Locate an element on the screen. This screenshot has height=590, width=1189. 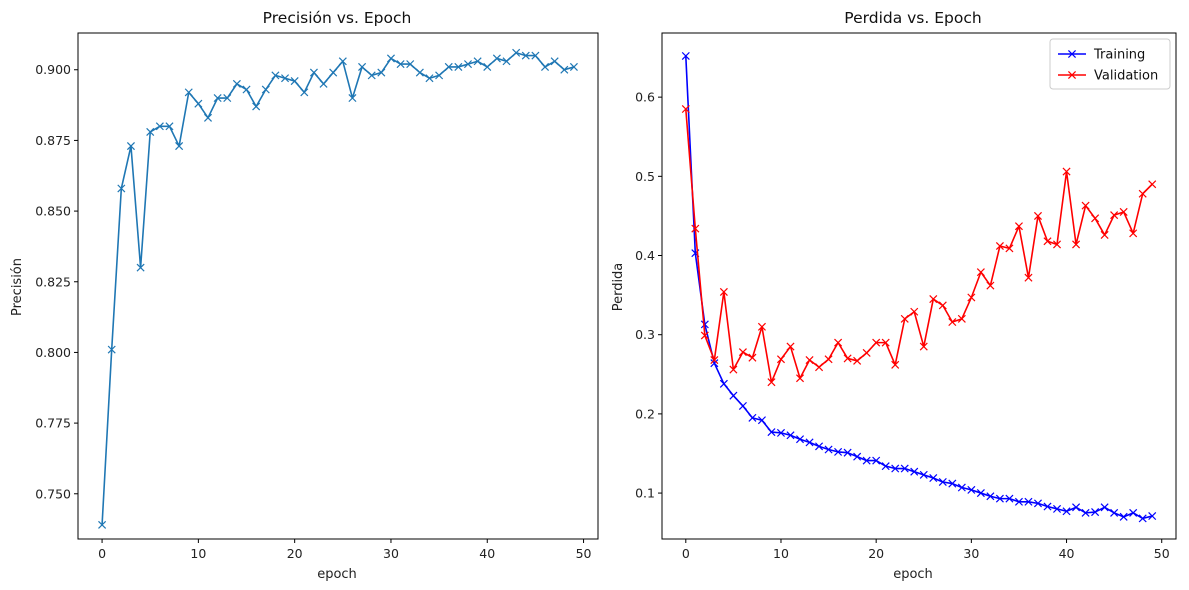
loss-x-tick-label: 30 is located at coordinates (971, 553).